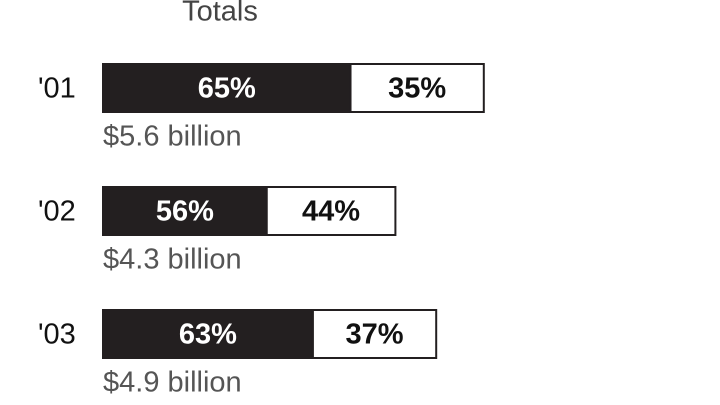 This screenshot has height=405, width=720. Describe the element at coordinates (57, 335) in the screenshot. I see `category-label: '03` at that location.